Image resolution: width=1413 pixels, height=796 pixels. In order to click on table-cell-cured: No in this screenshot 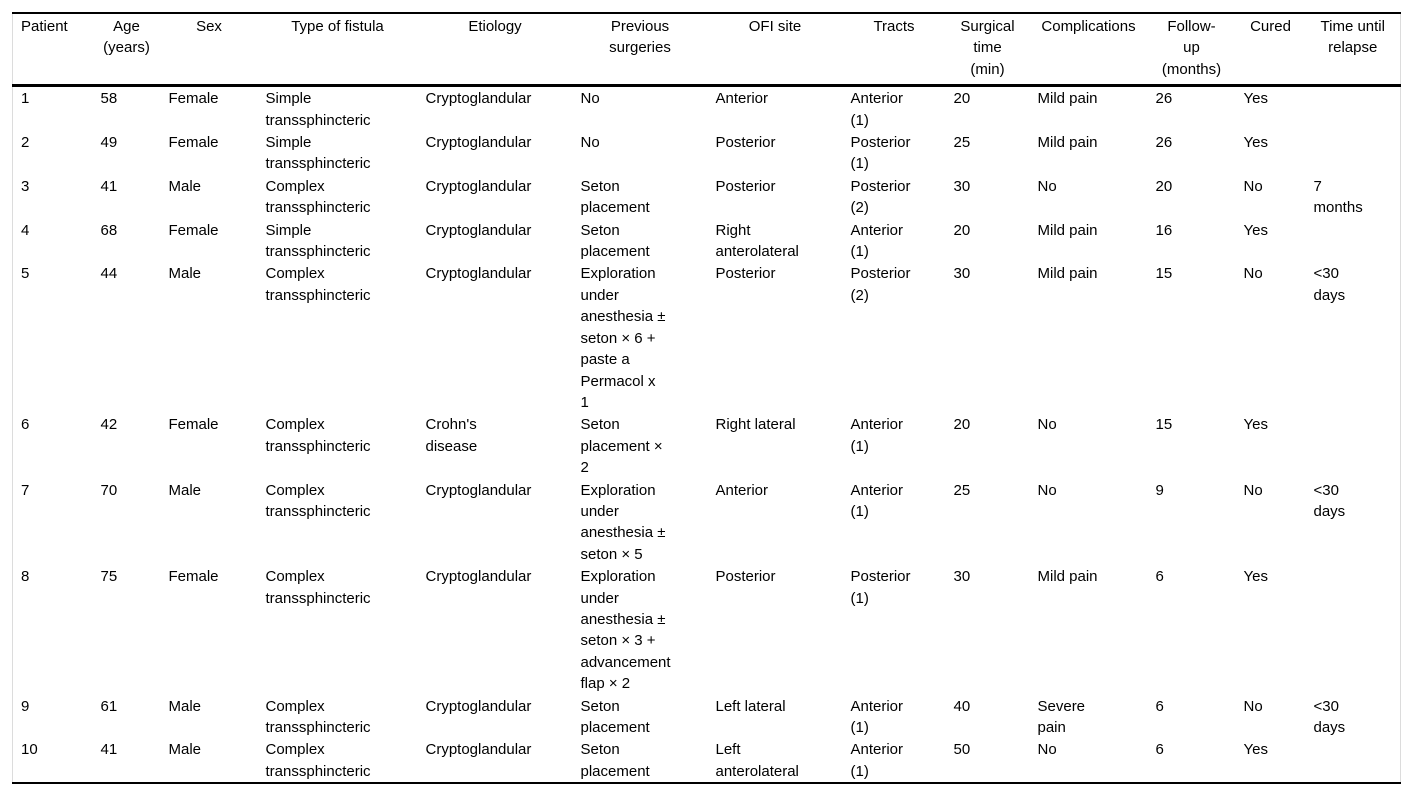, I will do `click(1253, 186)`.